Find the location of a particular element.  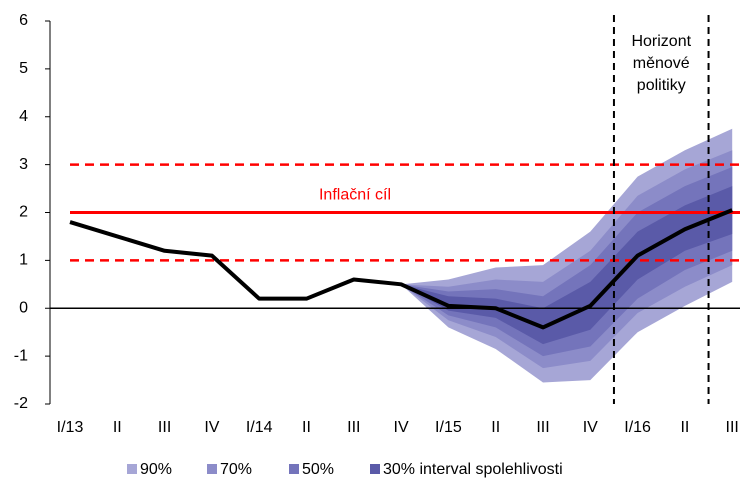

x-tick-label: I/13 is located at coordinates (70, 427).